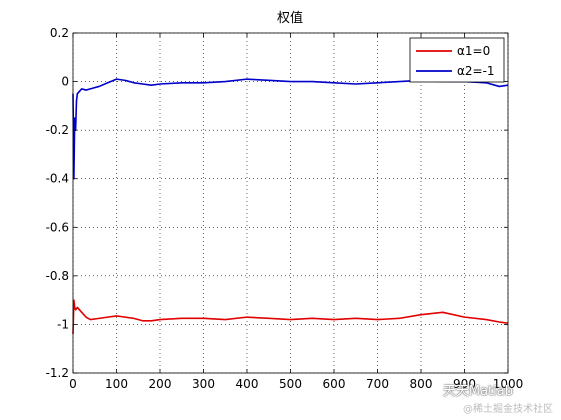 Image resolution: width=561 pixels, height=420 pixels. What do you see at coordinates (473, 51) in the screenshot?
I see `legend-label-1: α1=0` at bounding box center [473, 51].